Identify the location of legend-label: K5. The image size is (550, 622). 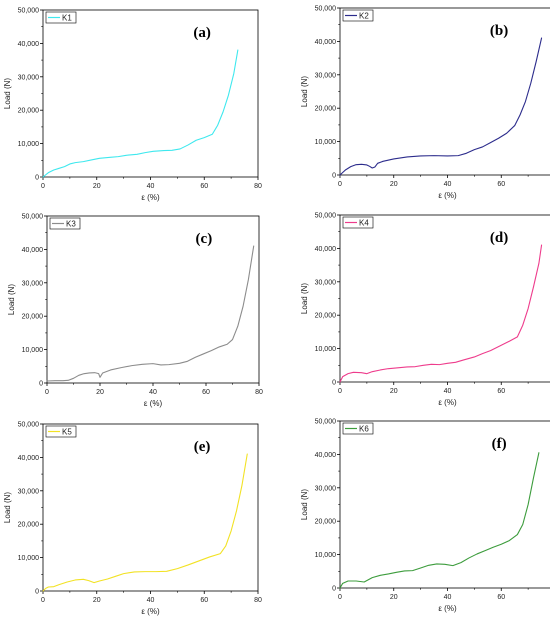
(67, 432).